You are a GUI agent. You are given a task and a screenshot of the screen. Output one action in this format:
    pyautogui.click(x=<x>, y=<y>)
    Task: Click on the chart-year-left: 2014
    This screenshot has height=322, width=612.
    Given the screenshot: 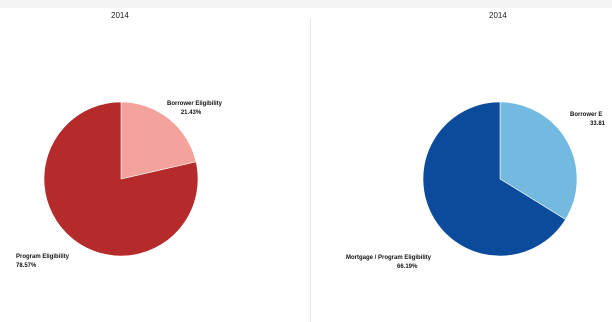 What is the action you would take?
    pyautogui.click(x=120, y=15)
    